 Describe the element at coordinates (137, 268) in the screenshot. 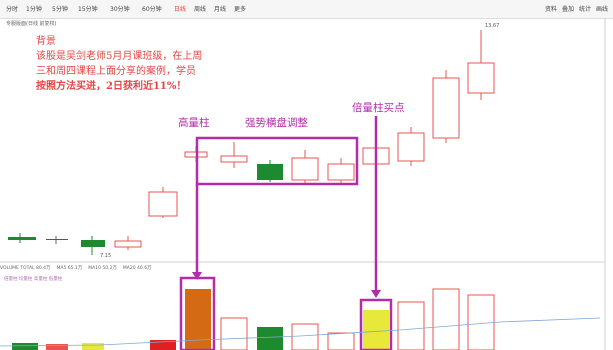

I see `indicator-field-3: MA20 40.6万` at that location.